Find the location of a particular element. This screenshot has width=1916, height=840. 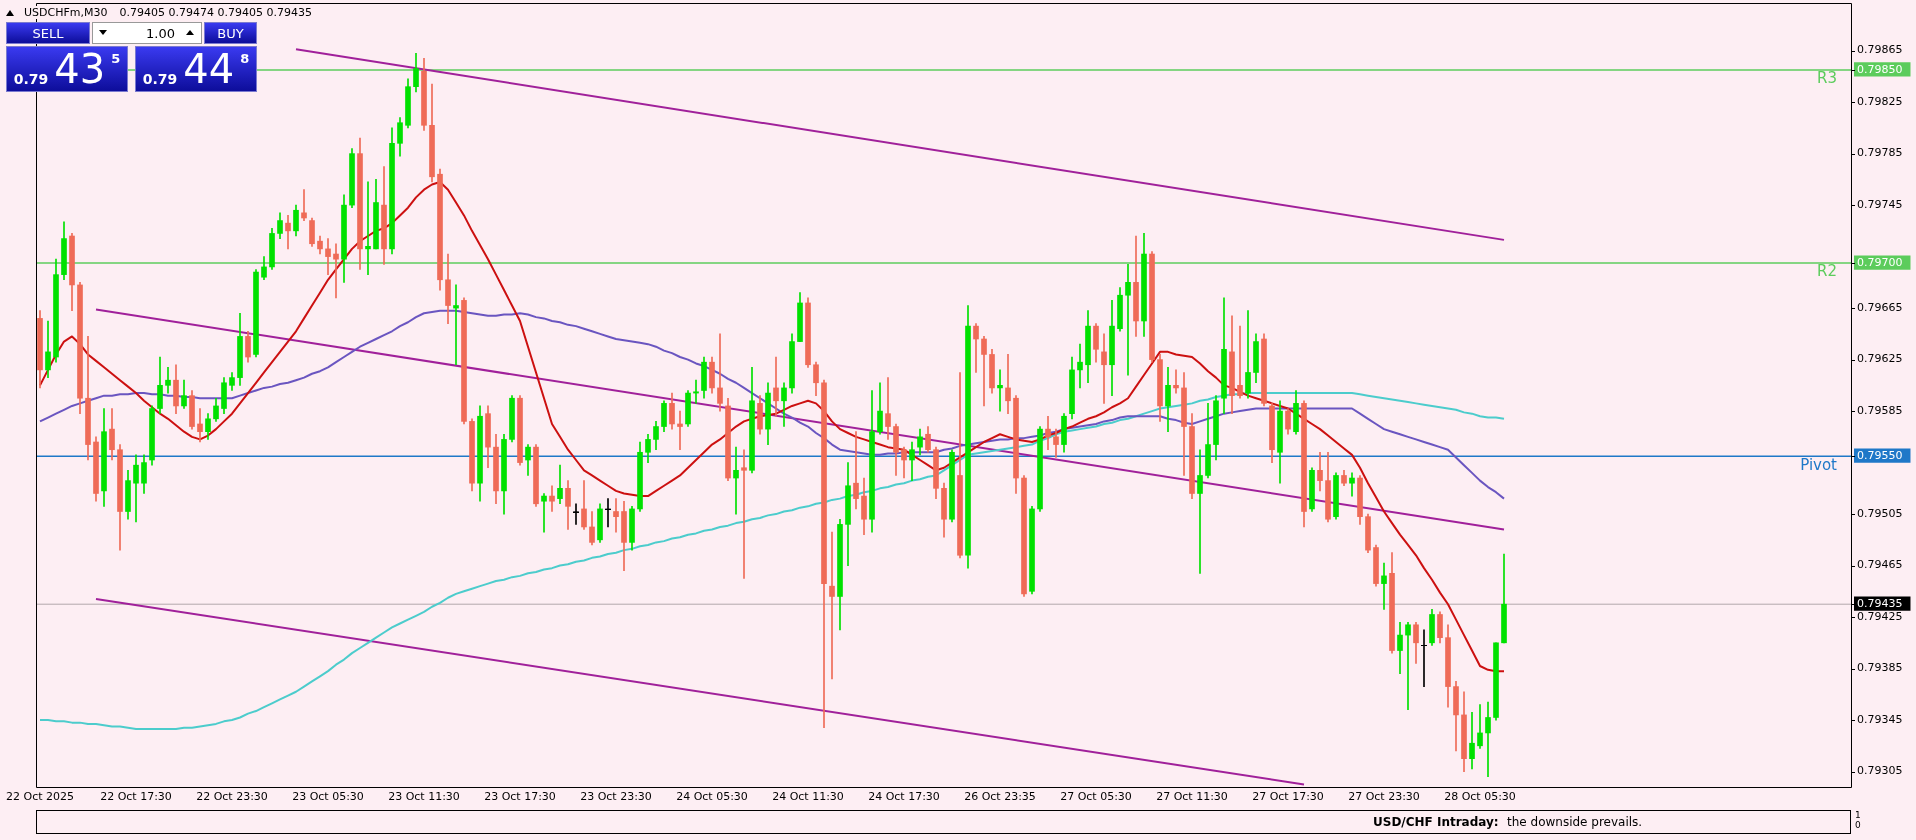

chart-subtitle: 0.79405 0.79474 0.79405 0.79435 is located at coordinates (215, 12).